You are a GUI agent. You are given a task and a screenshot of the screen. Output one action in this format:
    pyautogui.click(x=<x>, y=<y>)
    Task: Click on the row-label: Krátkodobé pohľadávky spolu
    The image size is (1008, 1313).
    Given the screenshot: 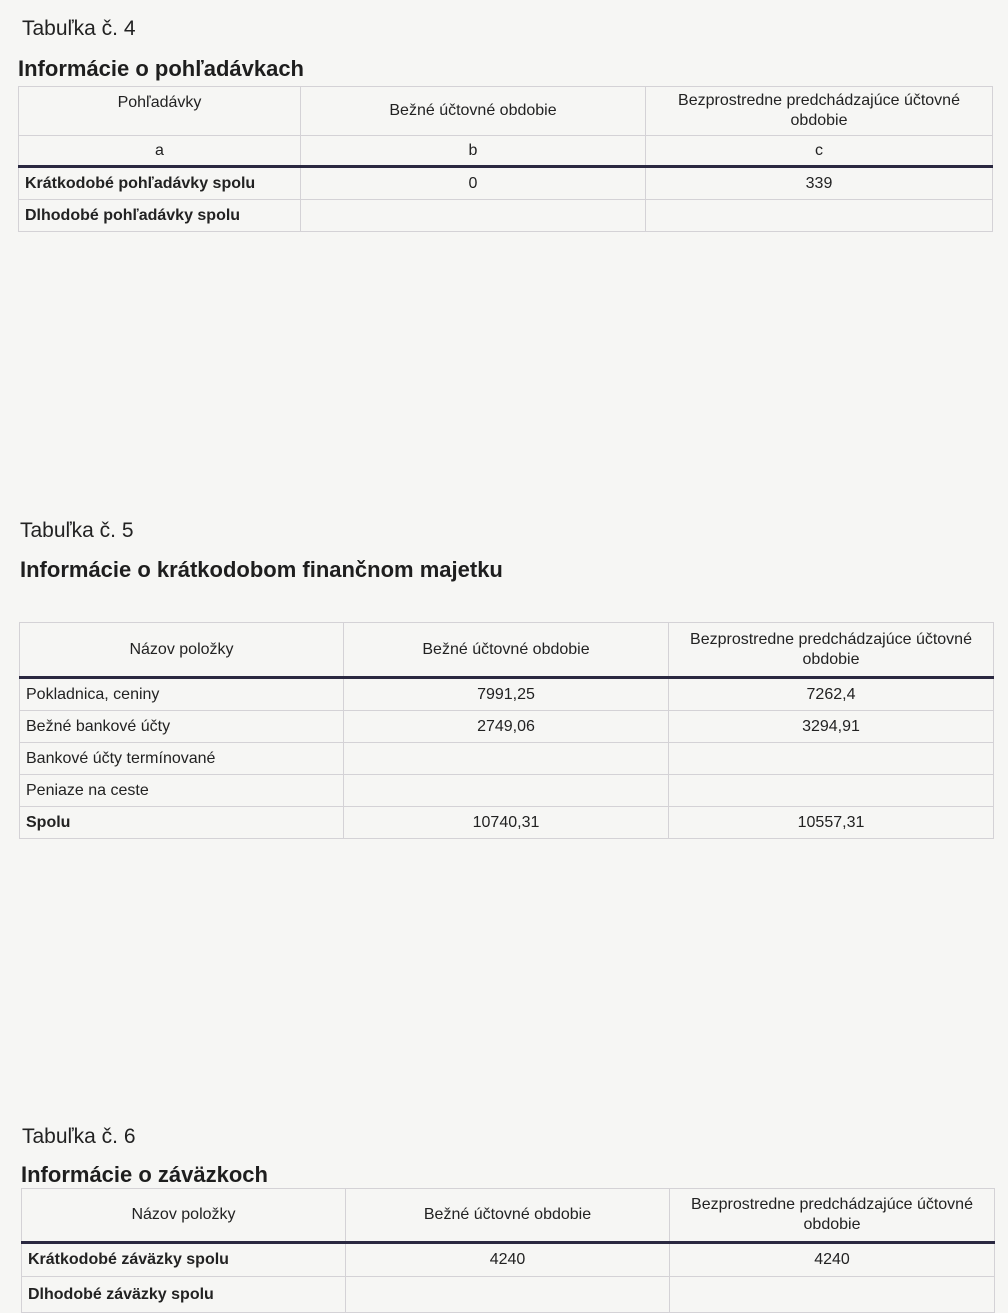 What is the action you would take?
    pyautogui.click(x=159, y=183)
    